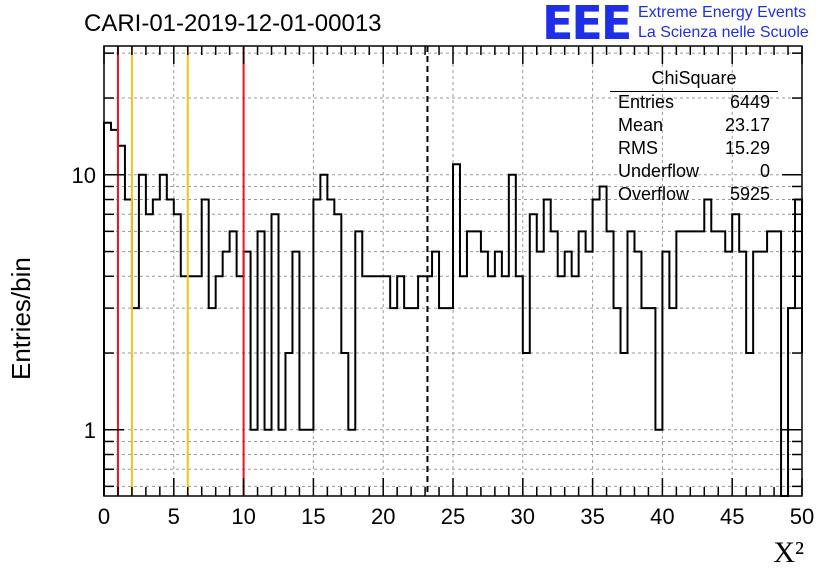  What do you see at coordinates (694, 149) in the screenshot?
I see `stat-row-rms: RMS 15.29` at bounding box center [694, 149].